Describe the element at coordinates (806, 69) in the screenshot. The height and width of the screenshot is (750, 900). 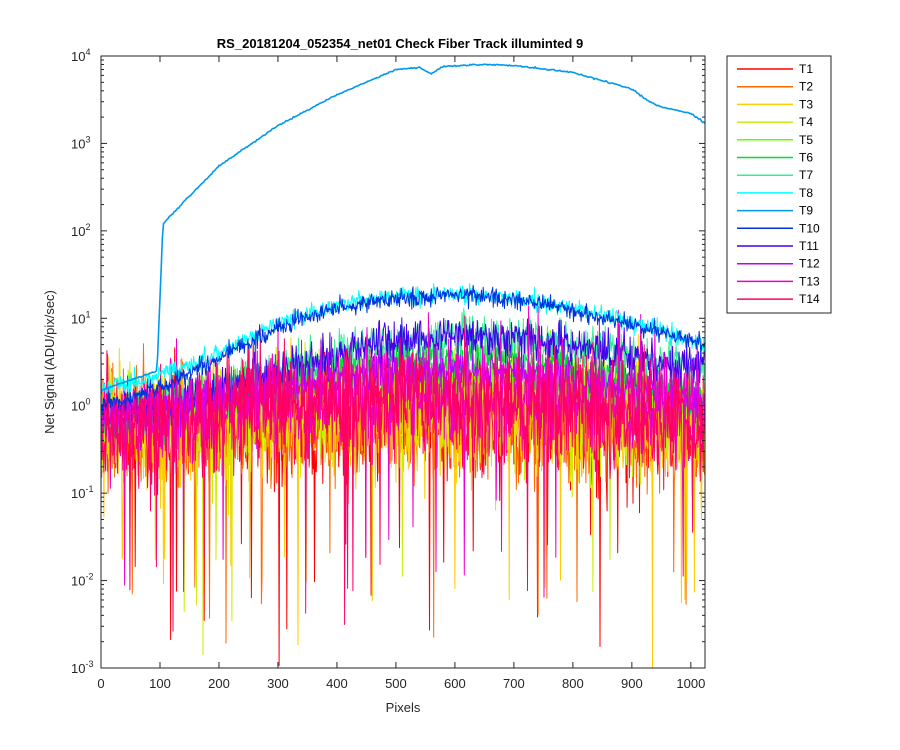
I see `legend-label-t1: T1` at that location.